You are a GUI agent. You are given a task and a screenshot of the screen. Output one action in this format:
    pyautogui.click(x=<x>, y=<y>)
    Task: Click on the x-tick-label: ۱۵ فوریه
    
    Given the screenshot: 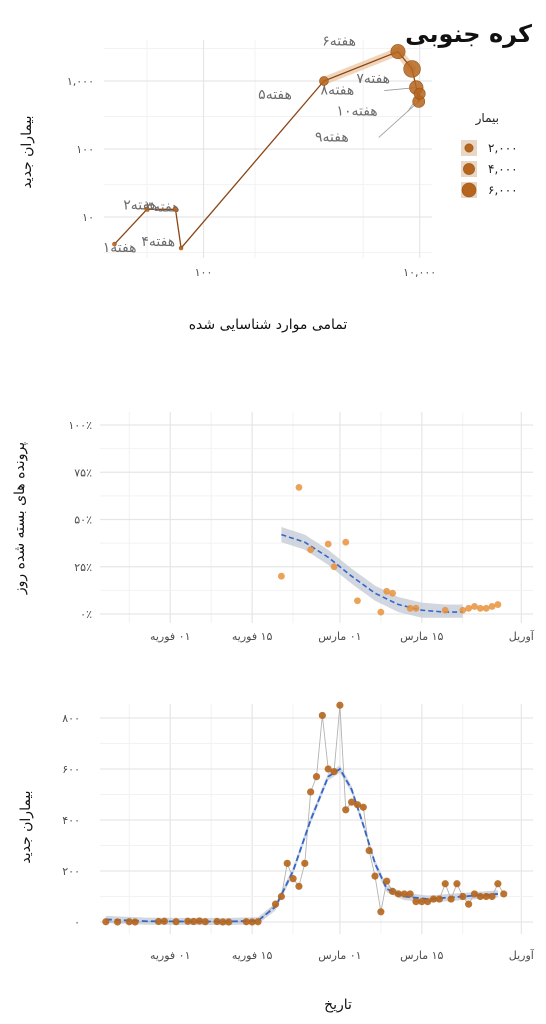 What is the action you would take?
    pyautogui.click(x=252, y=636)
    